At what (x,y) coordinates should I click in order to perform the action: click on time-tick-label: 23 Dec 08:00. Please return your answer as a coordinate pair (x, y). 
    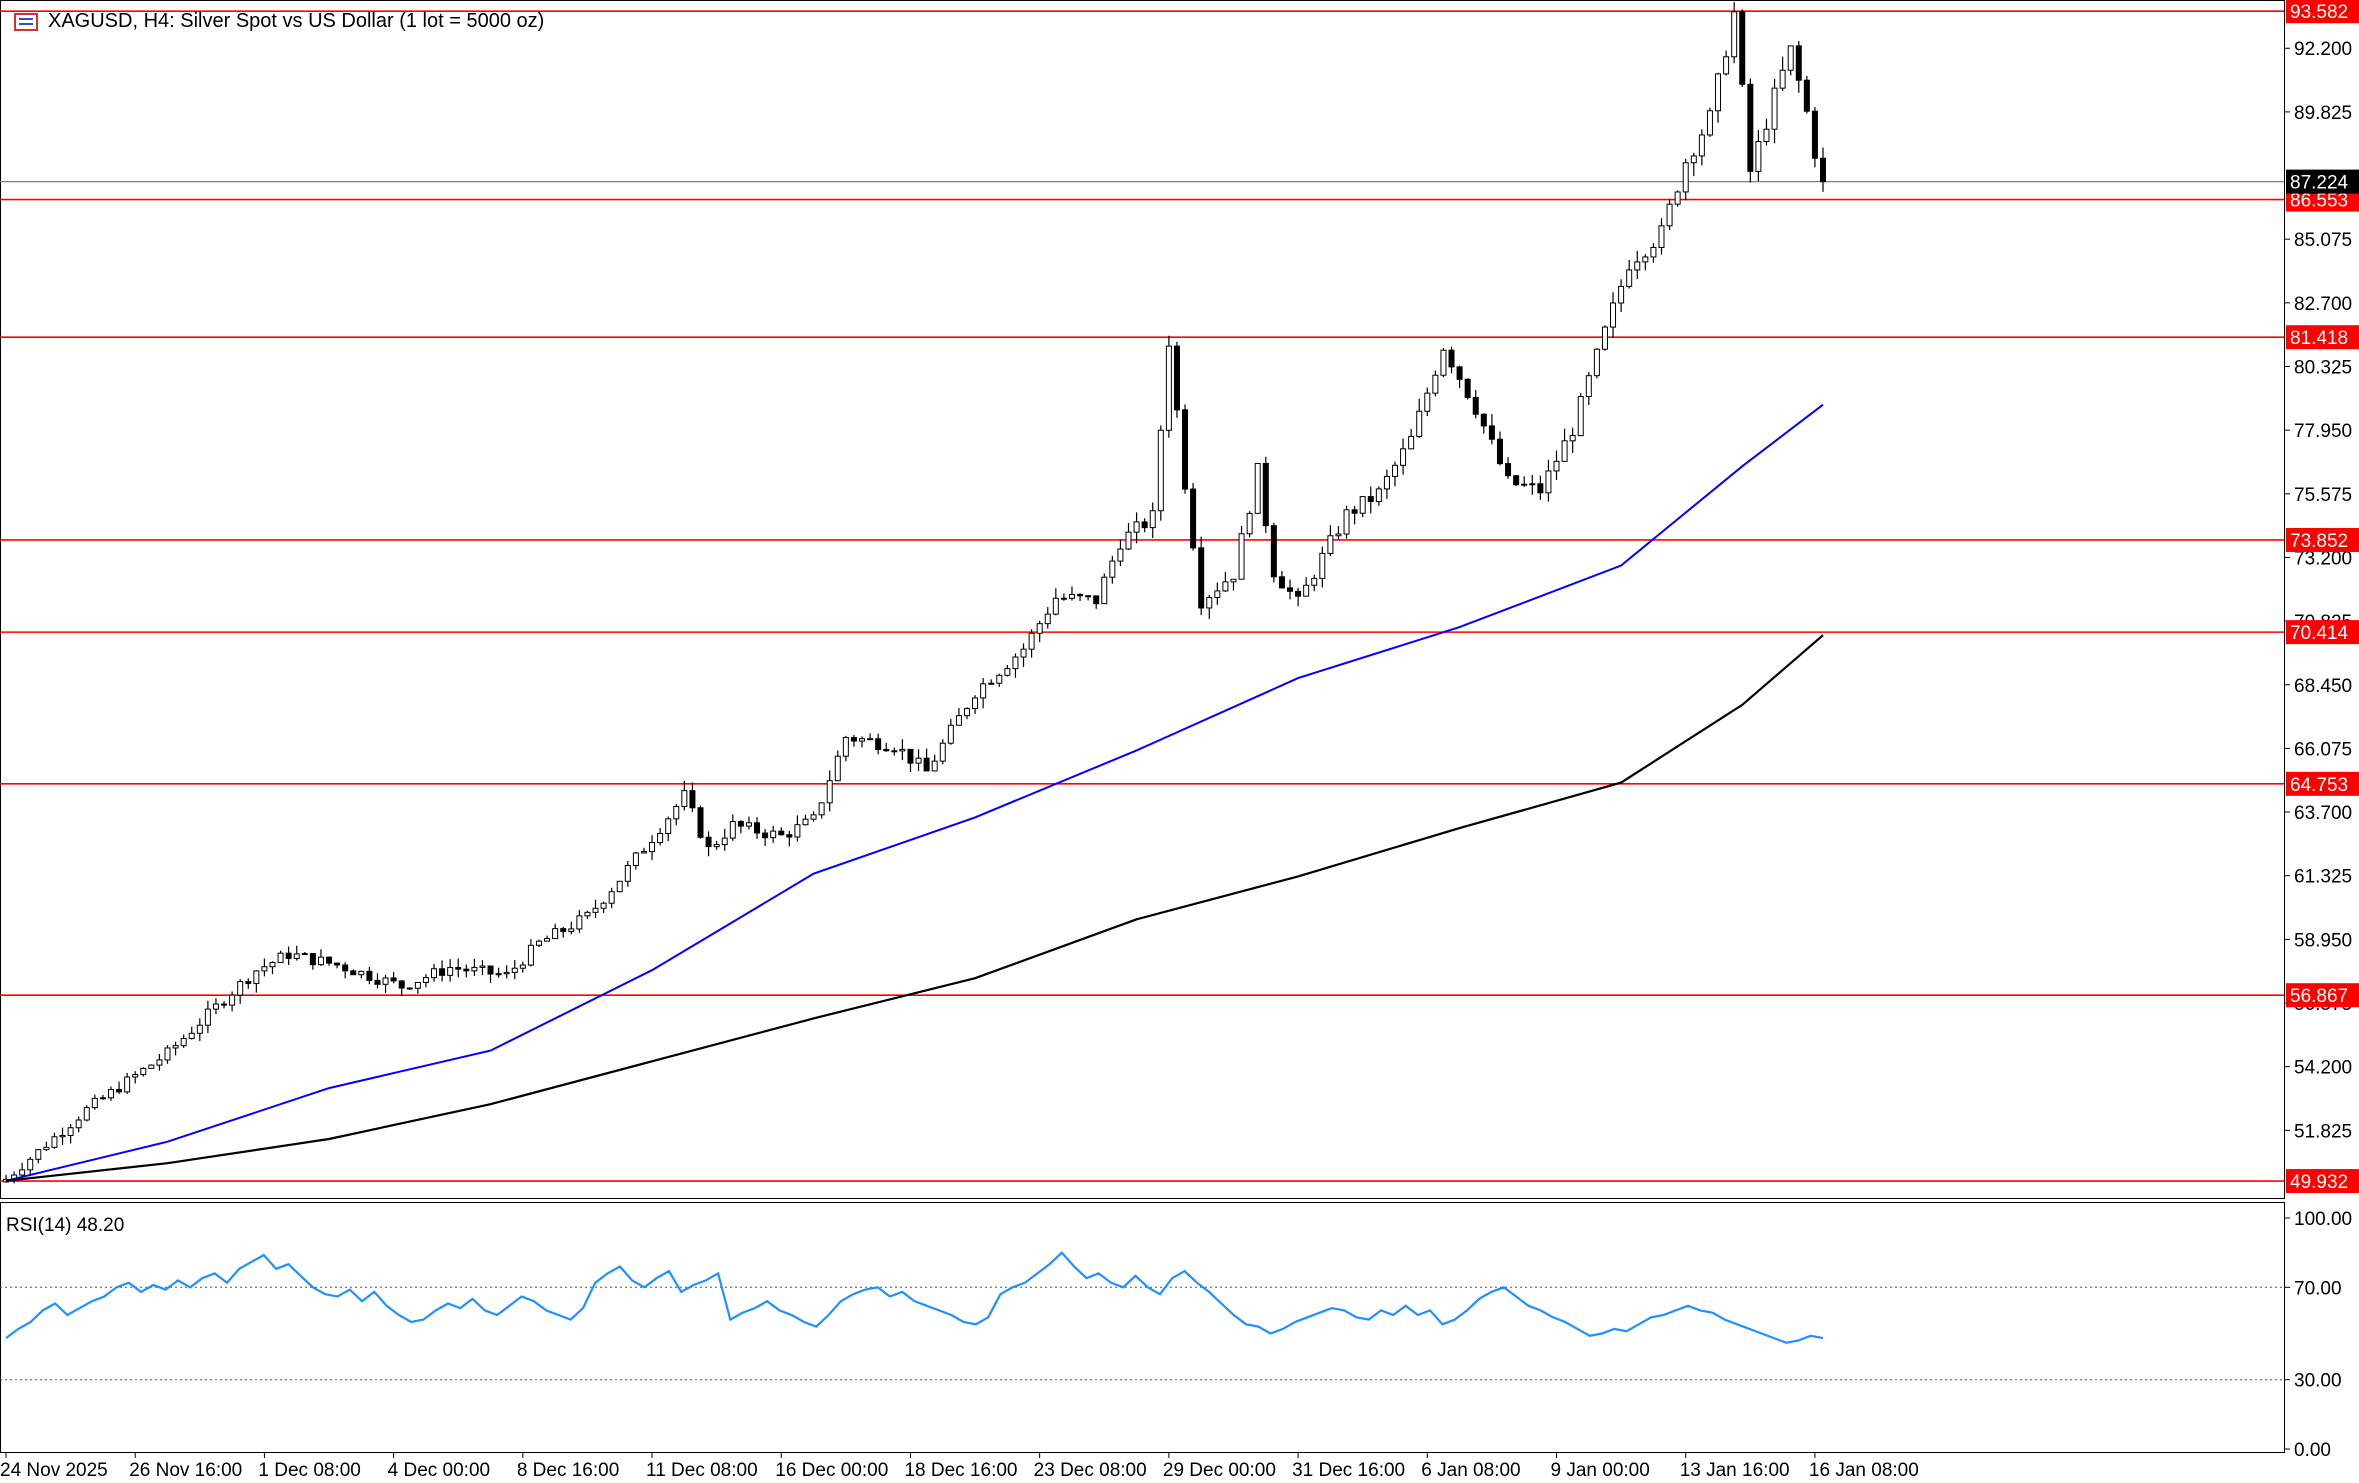
    Looking at the image, I should click on (1090, 1469).